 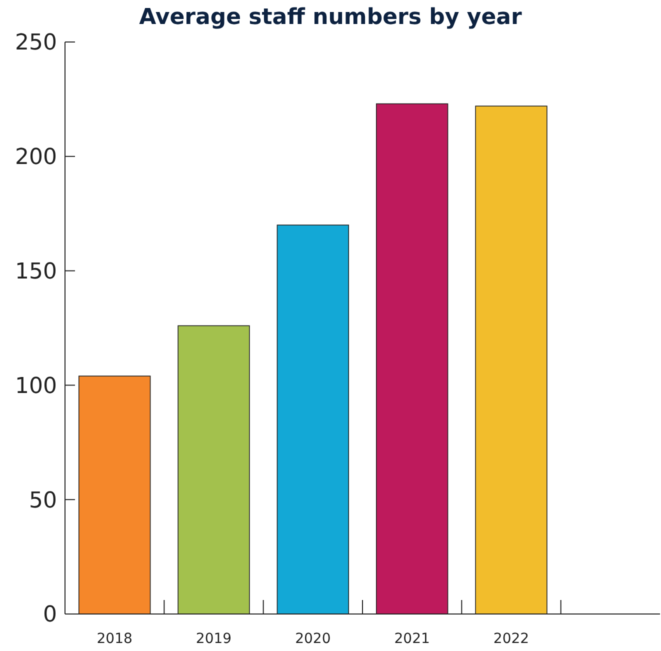 What do you see at coordinates (36, 386) in the screenshot?
I see `y-tick-label: 100` at bounding box center [36, 386].